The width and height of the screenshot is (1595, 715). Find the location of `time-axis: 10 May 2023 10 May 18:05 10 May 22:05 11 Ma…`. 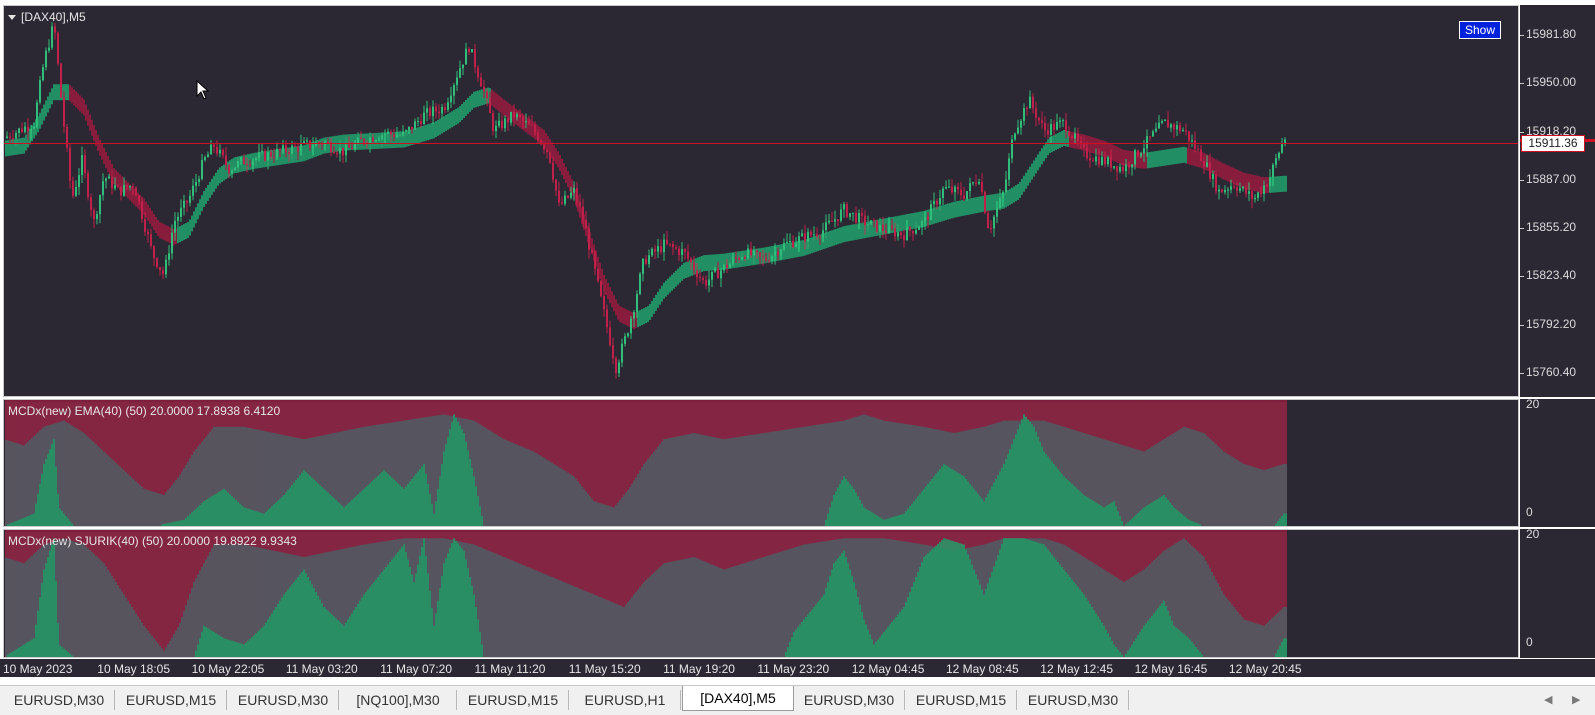

time-axis: 10 May 2023 10 May 18:05 10 May 22:05 11 Ma… is located at coordinates (797, 668).